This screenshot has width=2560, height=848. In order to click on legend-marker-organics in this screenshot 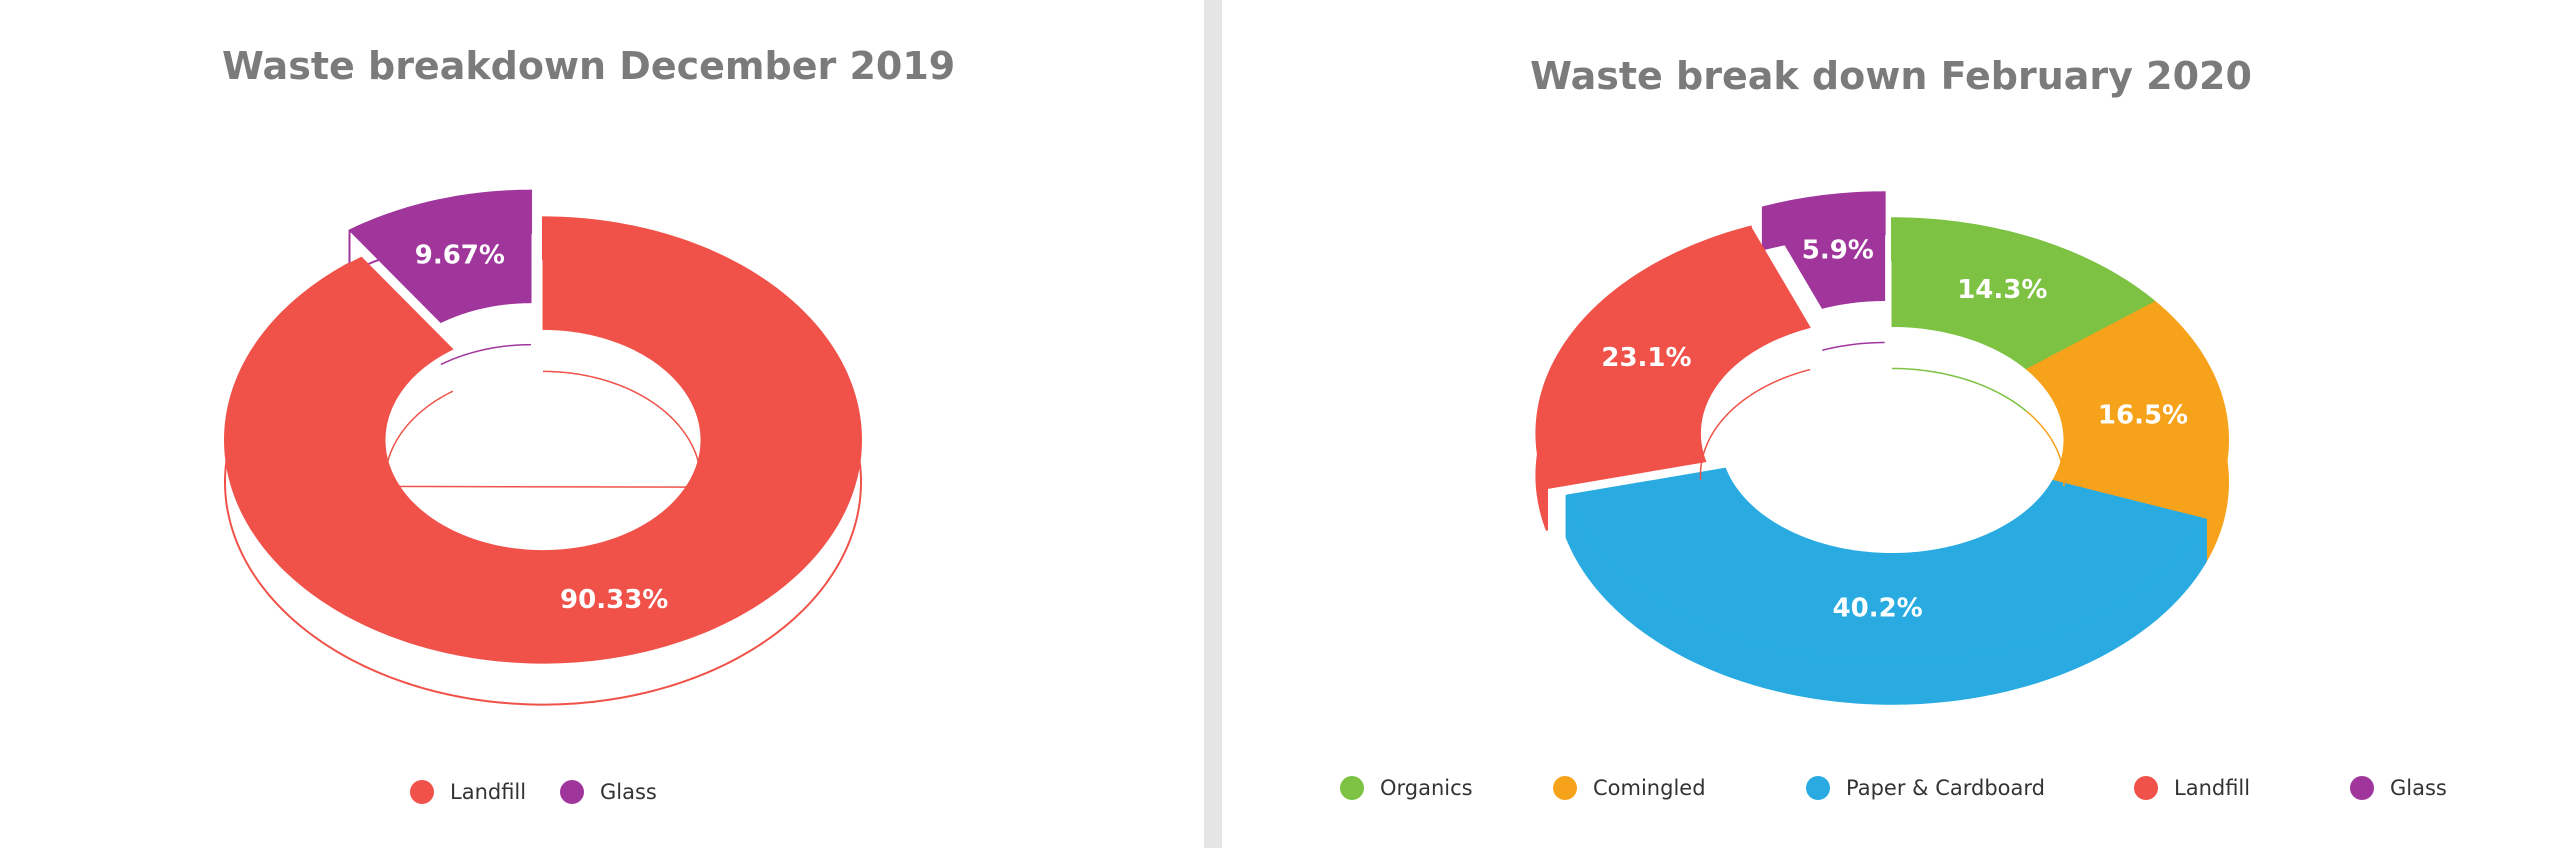, I will do `click(1352, 788)`.